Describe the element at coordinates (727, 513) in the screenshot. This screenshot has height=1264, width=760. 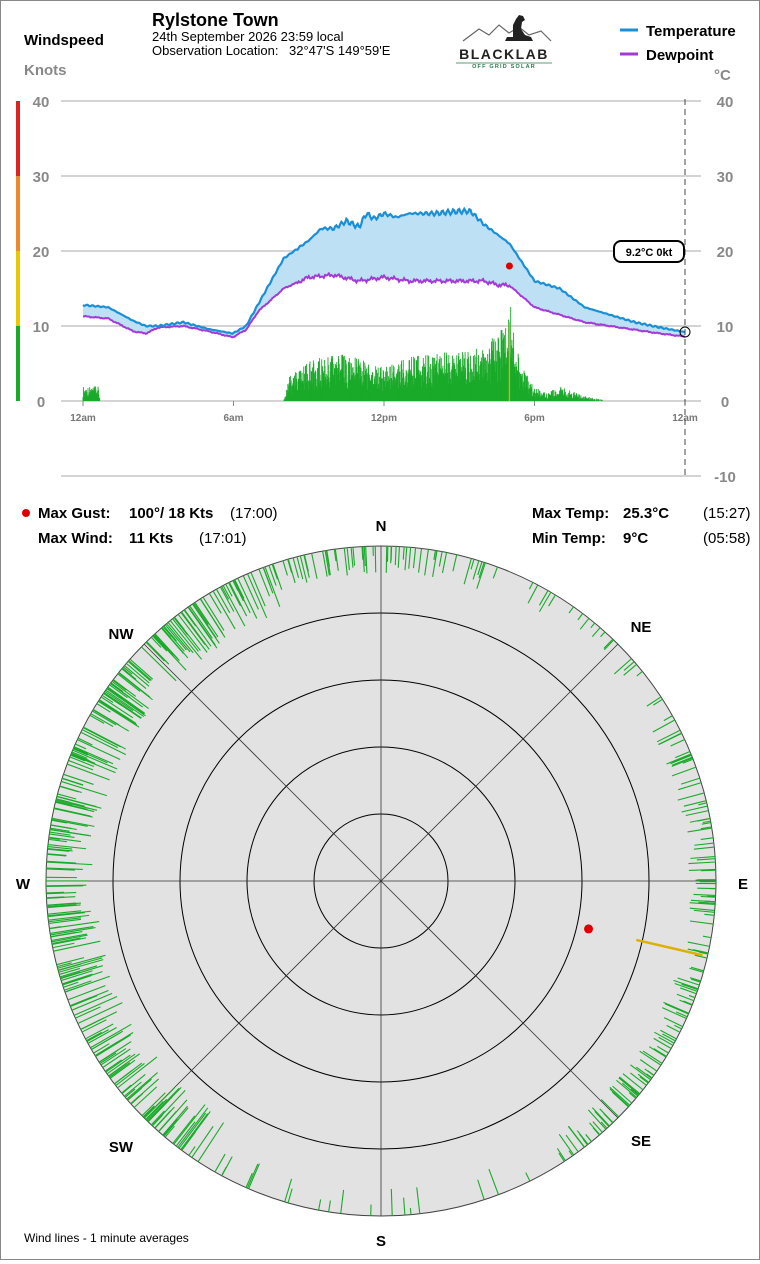
I see `max-temp-time: (15:27)` at that location.